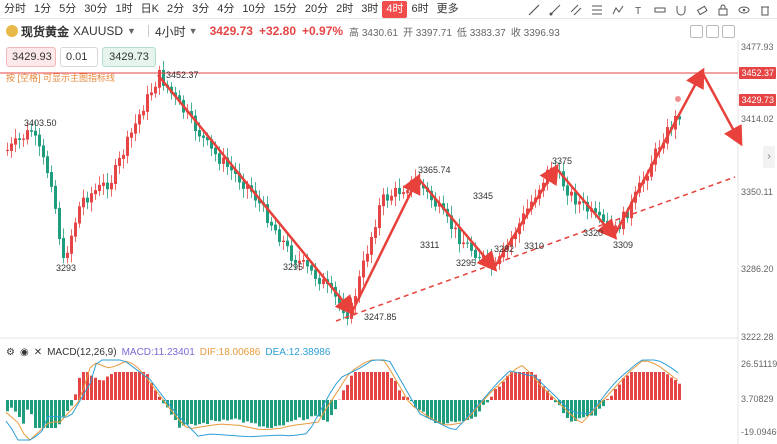 This screenshot has width=777, height=444. What do you see at coordinates (43, 8) in the screenshot?
I see `timeframe-1: 1分` at bounding box center [43, 8].